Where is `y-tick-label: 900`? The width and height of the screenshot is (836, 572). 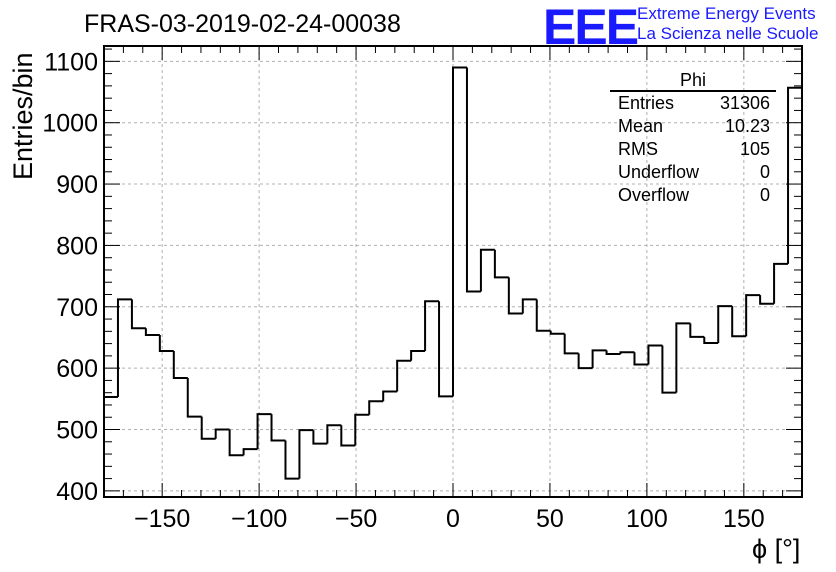
y-tick-label: 900 is located at coordinates (77, 185).